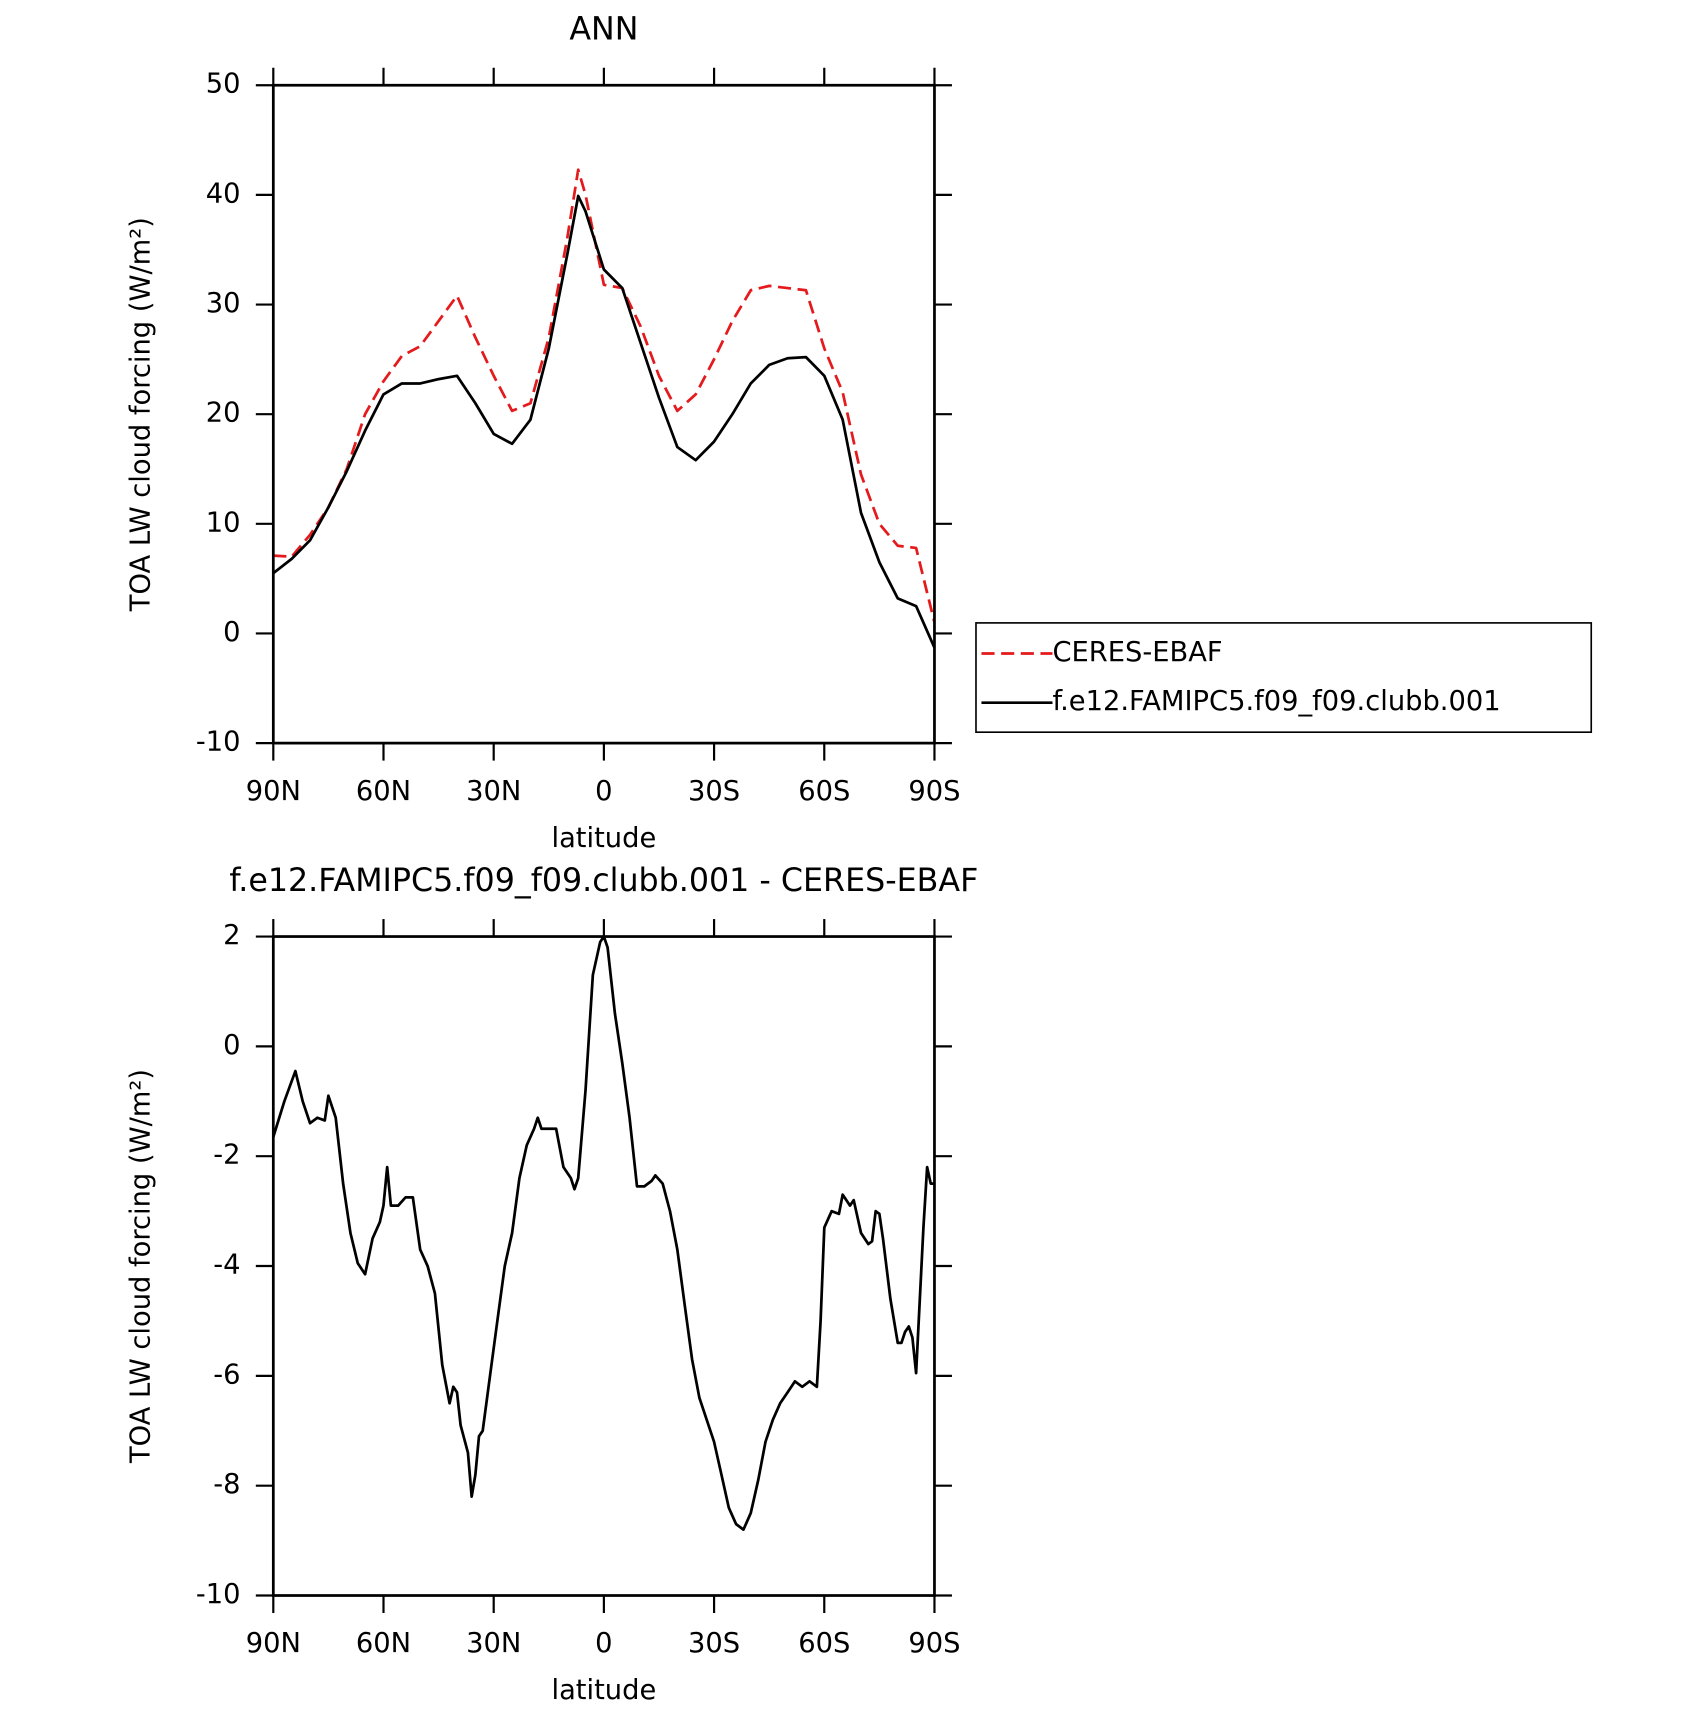 The height and width of the screenshot is (1719, 1705). Describe the element at coordinates (226, 1155) in the screenshot. I see `y-tick-label: -2` at that location.